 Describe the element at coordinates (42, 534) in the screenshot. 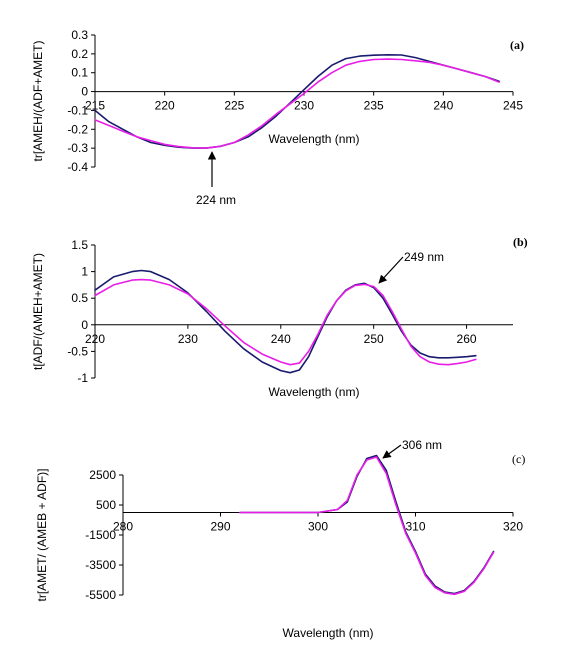

I see `y-axis-title: tr[AMET/ (AMEB + ADF)]` at that location.